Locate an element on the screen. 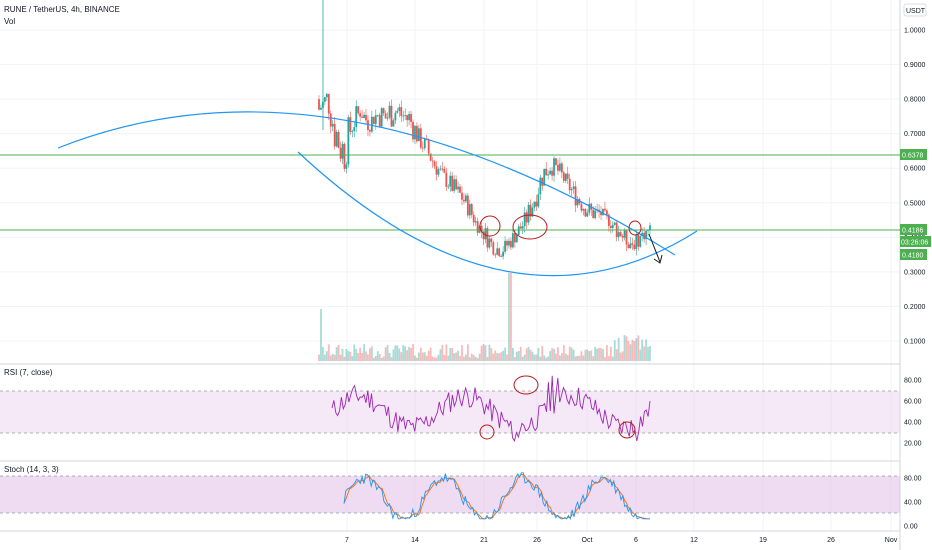 The image size is (932, 550). stoch-band is located at coordinates (450, 494).